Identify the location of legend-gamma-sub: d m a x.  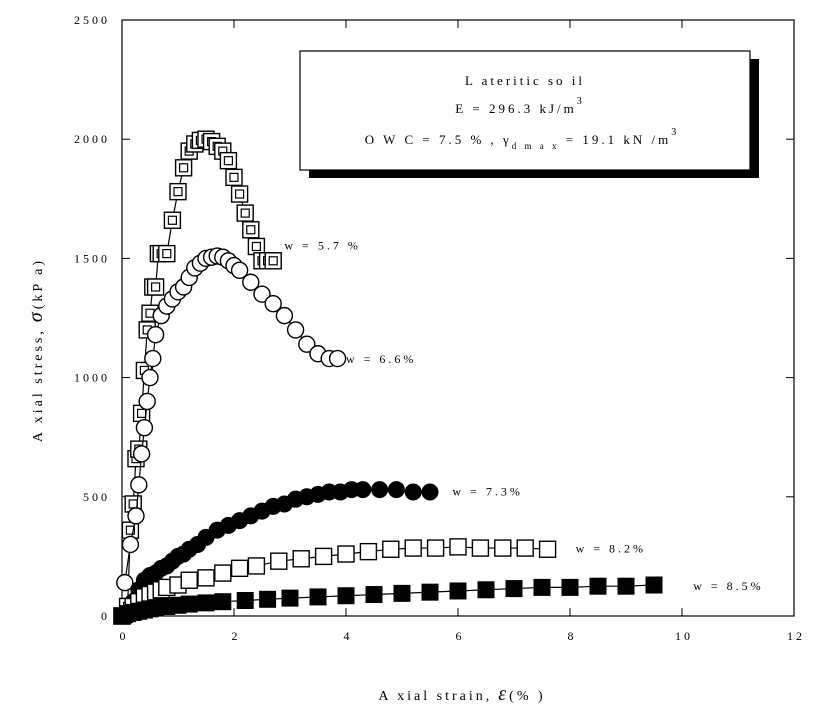
(536, 146).